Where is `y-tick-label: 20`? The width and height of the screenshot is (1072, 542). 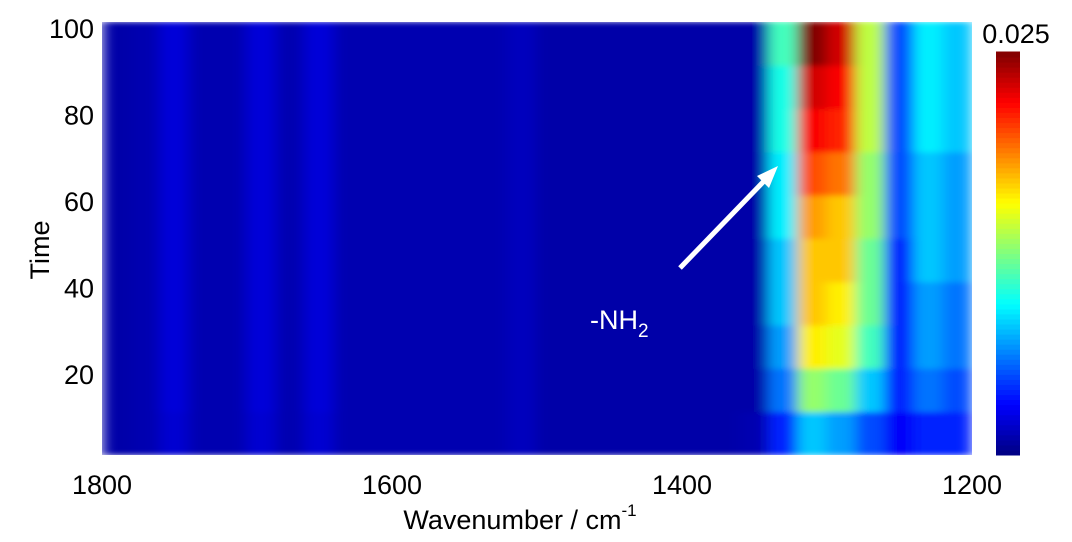 y-tick-label: 20 is located at coordinates (79, 375).